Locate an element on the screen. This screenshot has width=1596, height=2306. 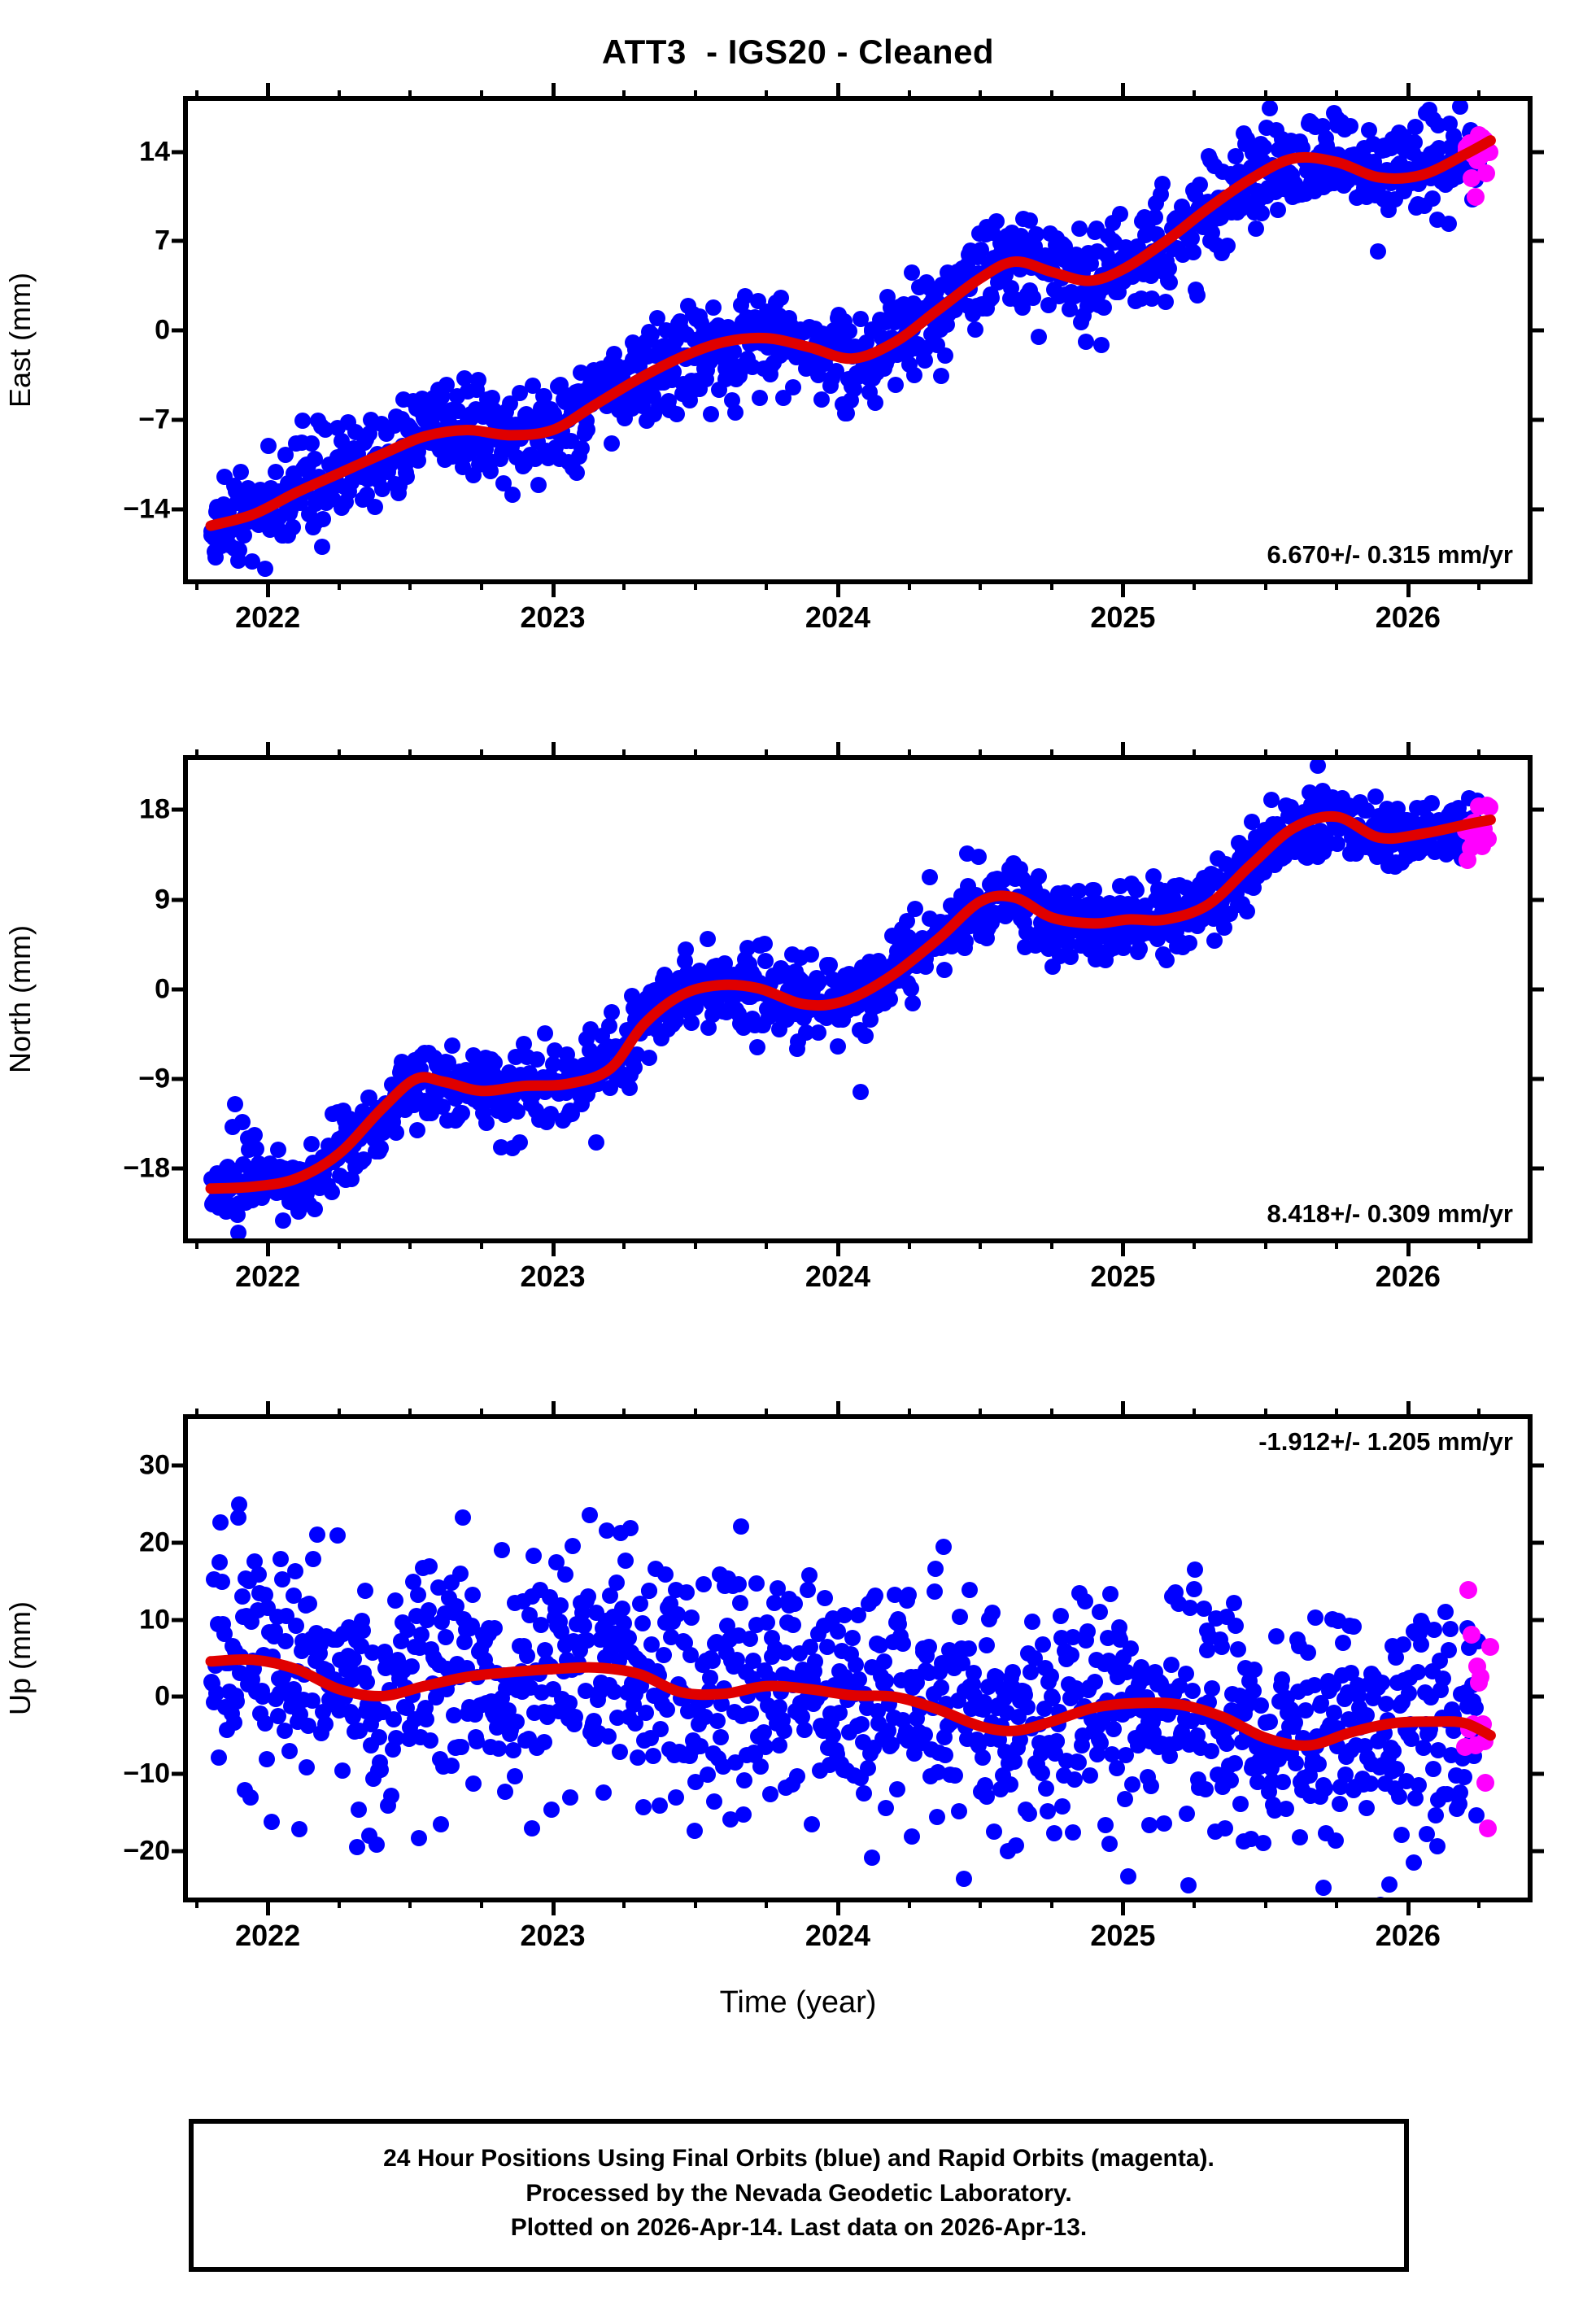
north-xtick-major is located at coordinates (1123, 1247).